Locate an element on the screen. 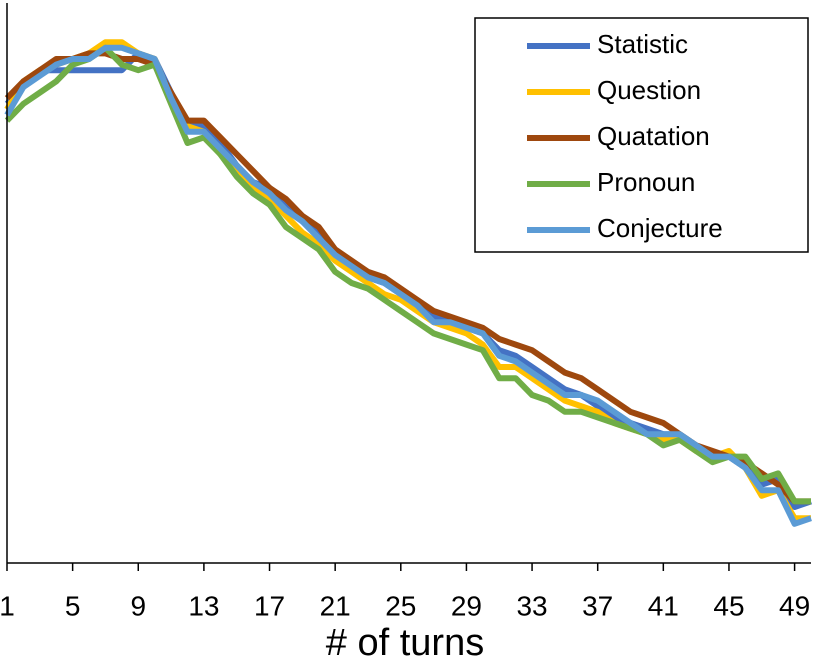  x-tick-label: 49 is located at coordinates (794, 605).